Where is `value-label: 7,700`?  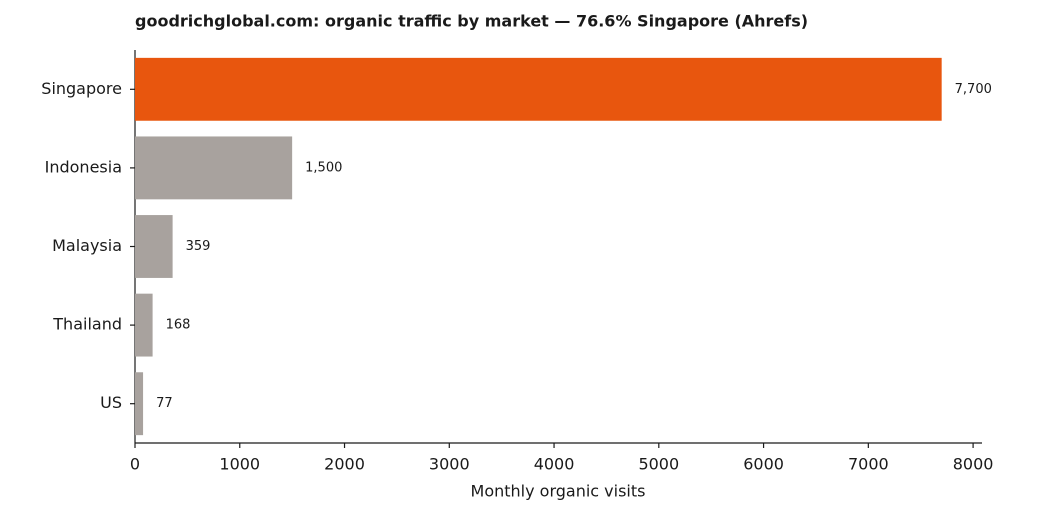
value-label: 7,700 is located at coordinates (973, 89).